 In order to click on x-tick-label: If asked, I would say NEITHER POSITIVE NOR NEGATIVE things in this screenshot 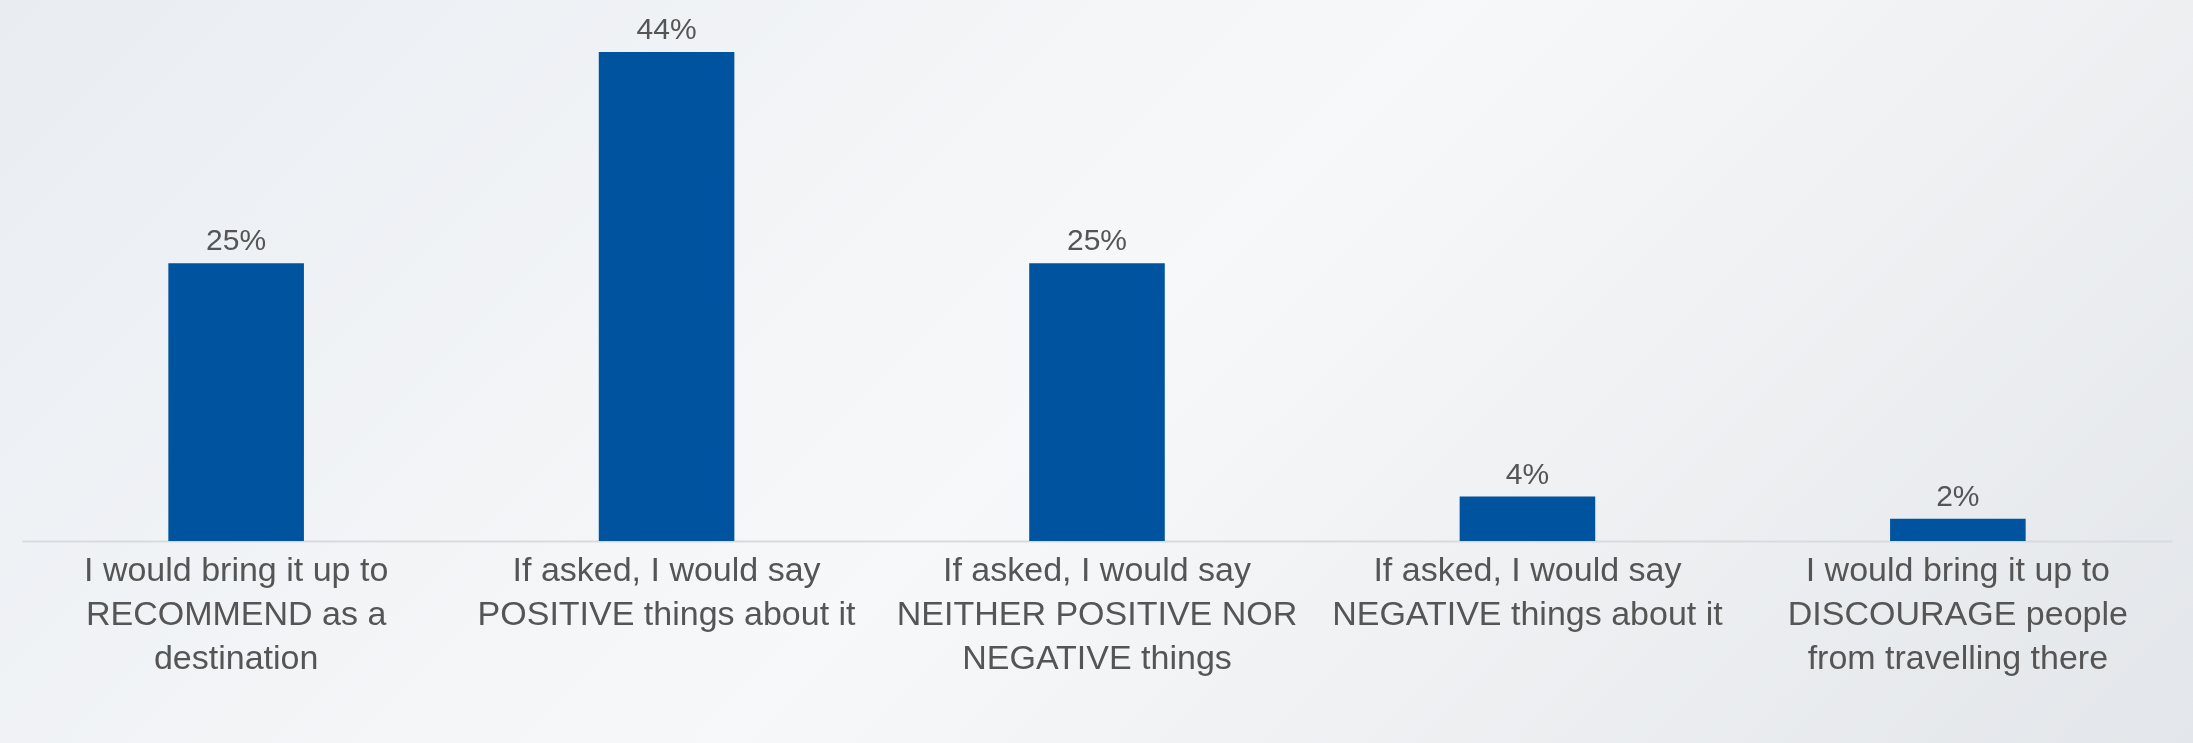, I will do `click(1097, 612)`.